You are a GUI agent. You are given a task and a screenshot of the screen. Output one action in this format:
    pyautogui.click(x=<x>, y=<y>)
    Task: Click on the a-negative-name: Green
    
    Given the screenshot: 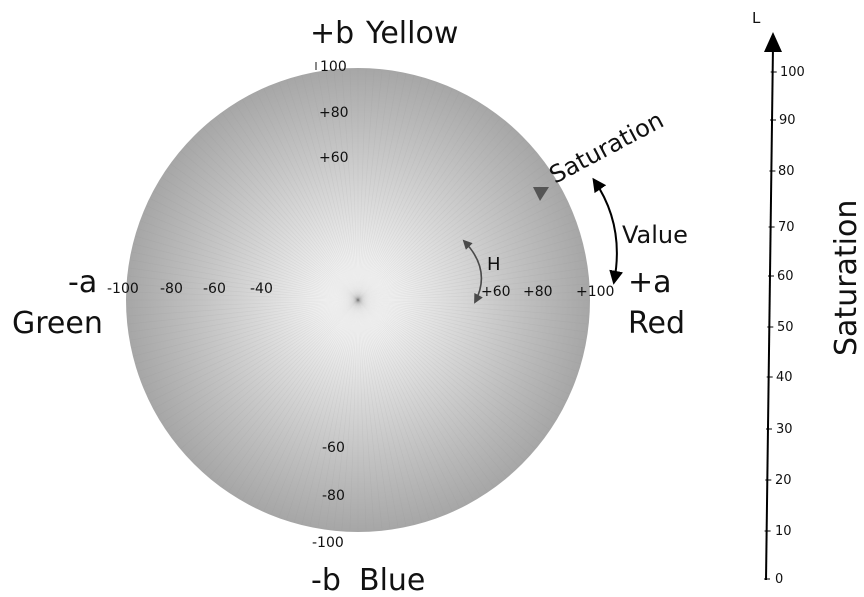 What is the action you would take?
    pyautogui.click(x=57, y=323)
    